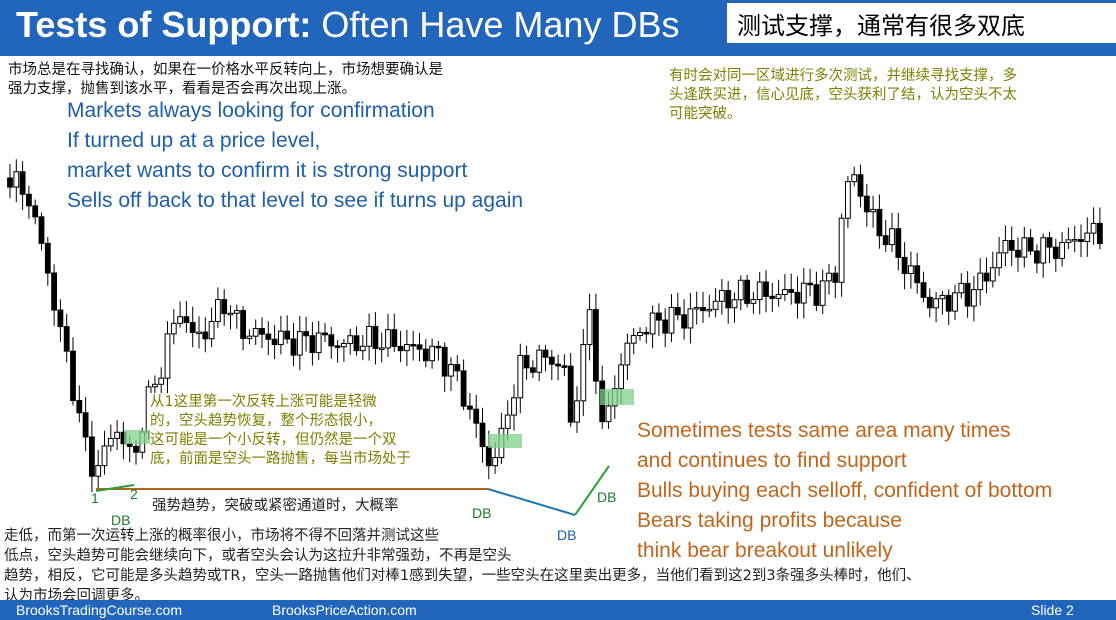 The height and width of the screenshot is (620, 1116). I want to click on footer-center-link: BrooksPriceAction.com, so click(344, 610).